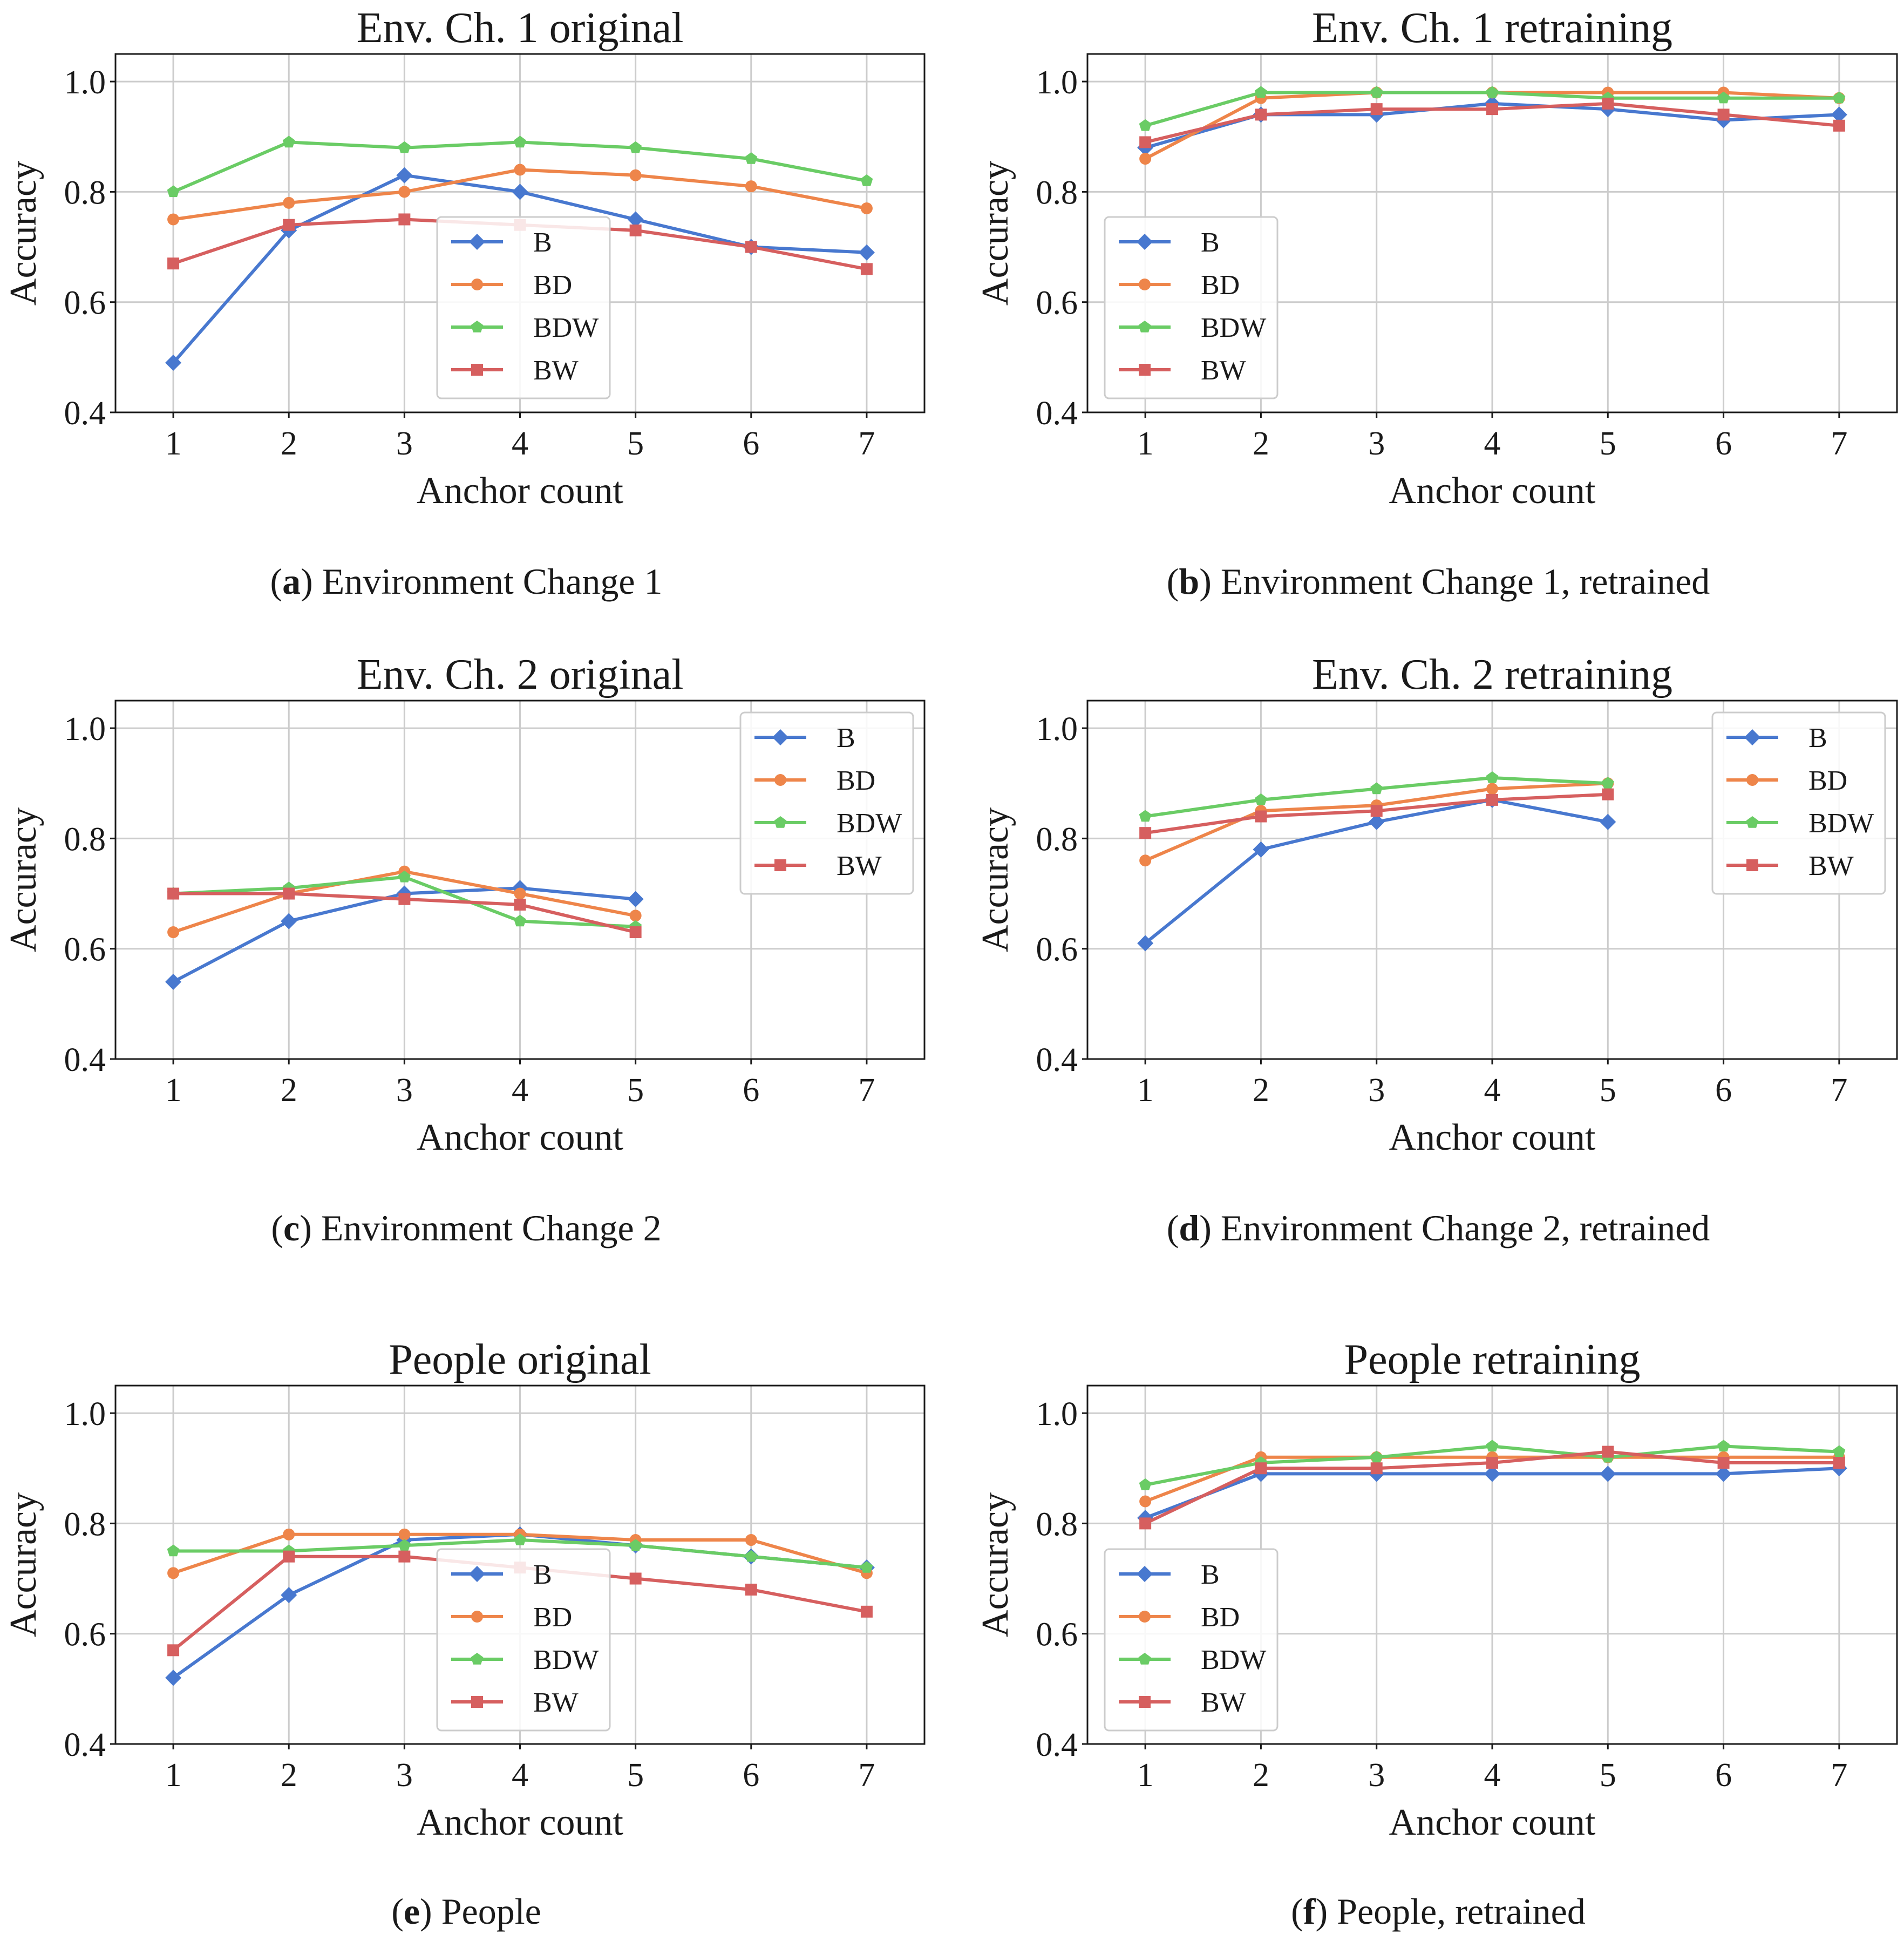 The image size is (1904, 1941). I want to click on legend-label: BDW, so click(566, 1660).